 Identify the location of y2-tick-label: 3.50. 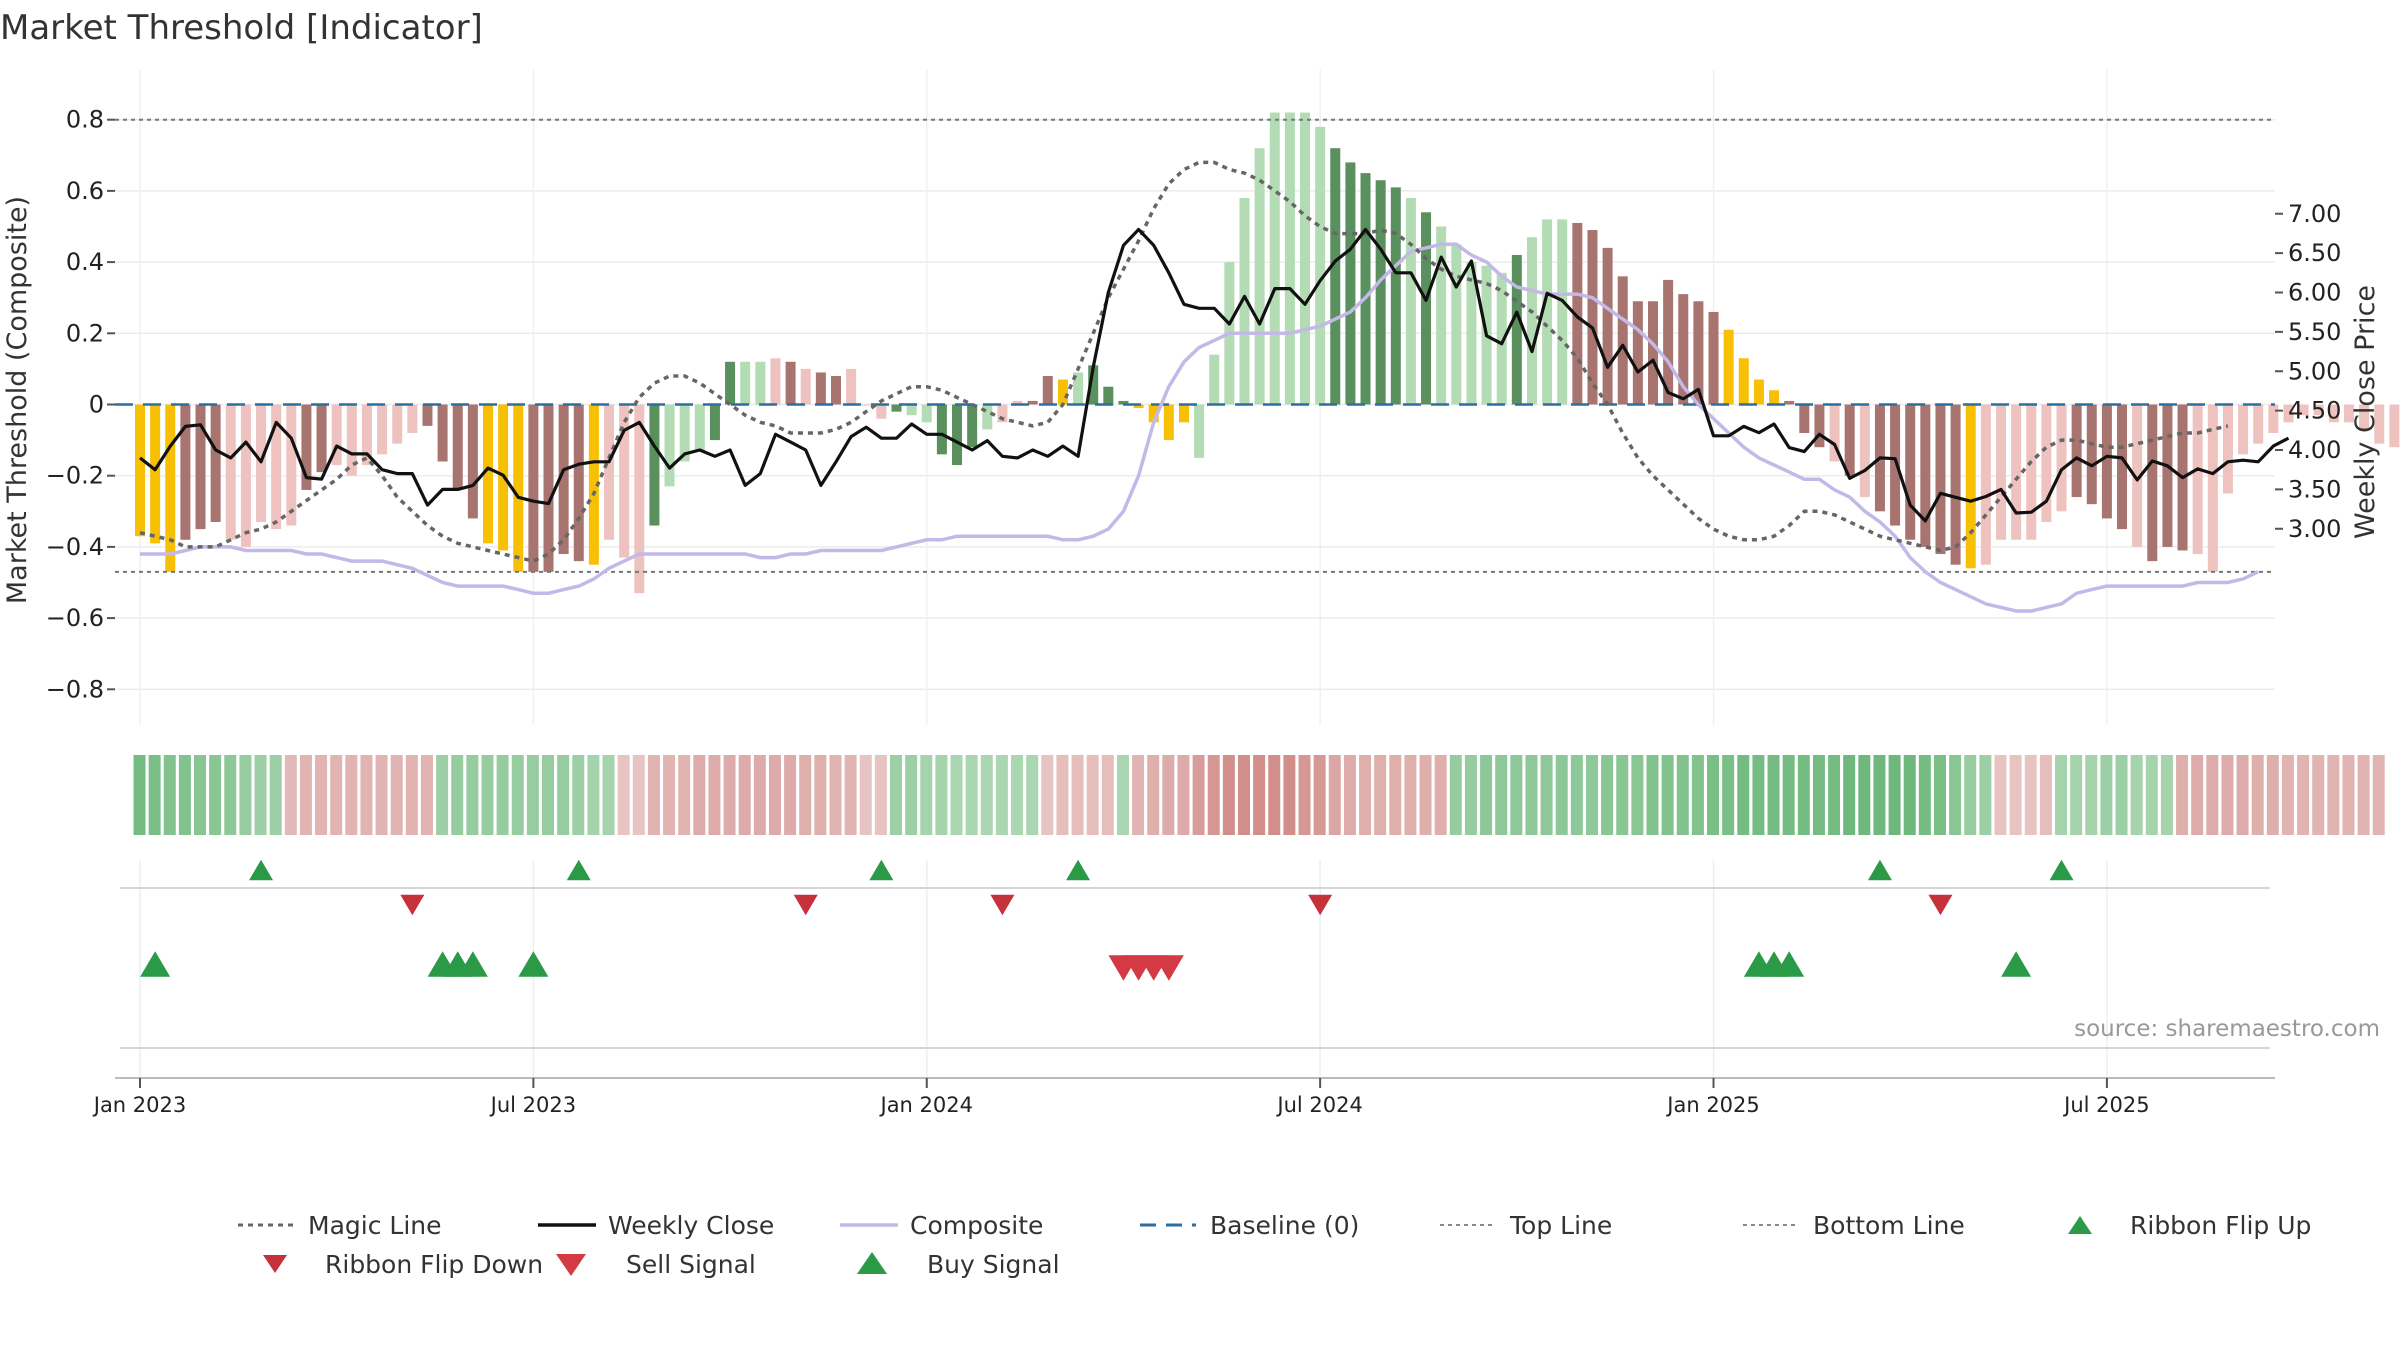
(2314, 489).